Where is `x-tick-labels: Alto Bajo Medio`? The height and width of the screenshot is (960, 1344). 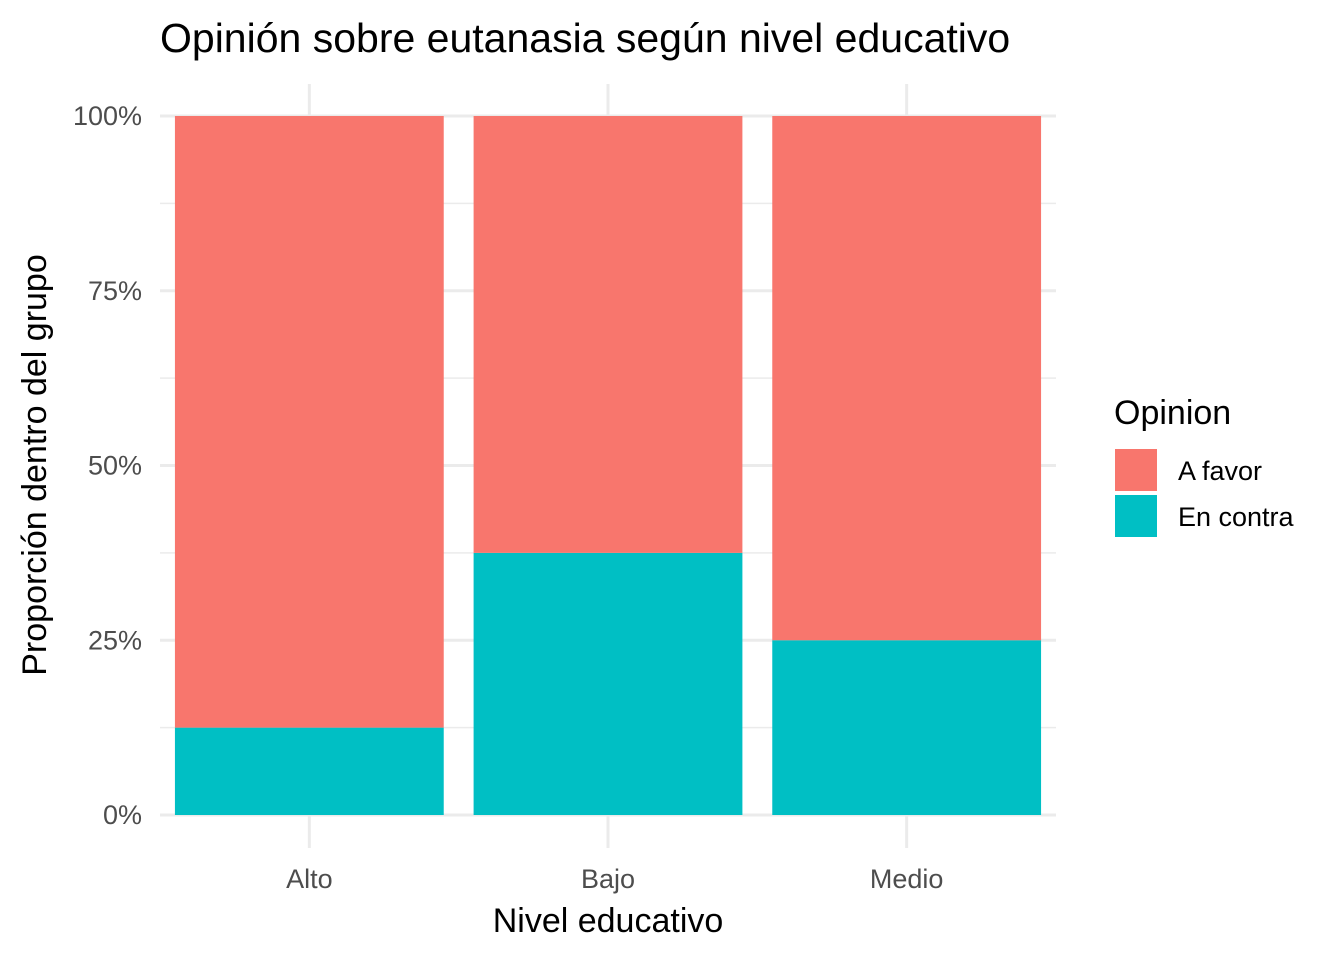 x-tick-labels: Alto Bajo Medio is located at coordinates (614, 879).